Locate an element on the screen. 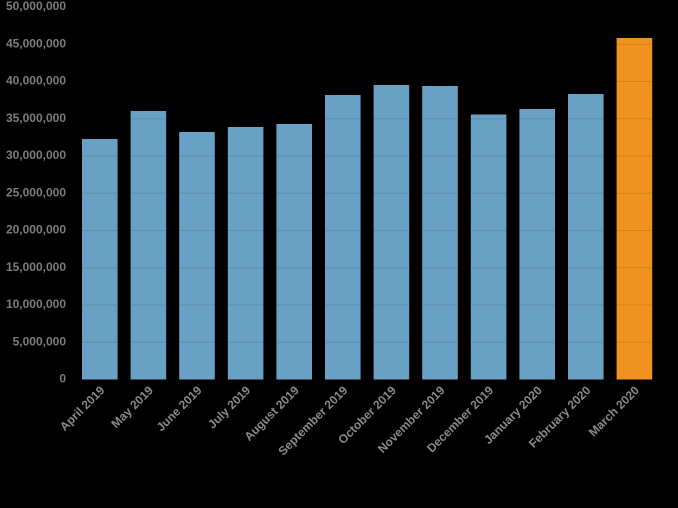 Image resolution: width=678 pixels, height=508 pixels. svg-text: 30,000,000 is located at coordinates (36, 155).